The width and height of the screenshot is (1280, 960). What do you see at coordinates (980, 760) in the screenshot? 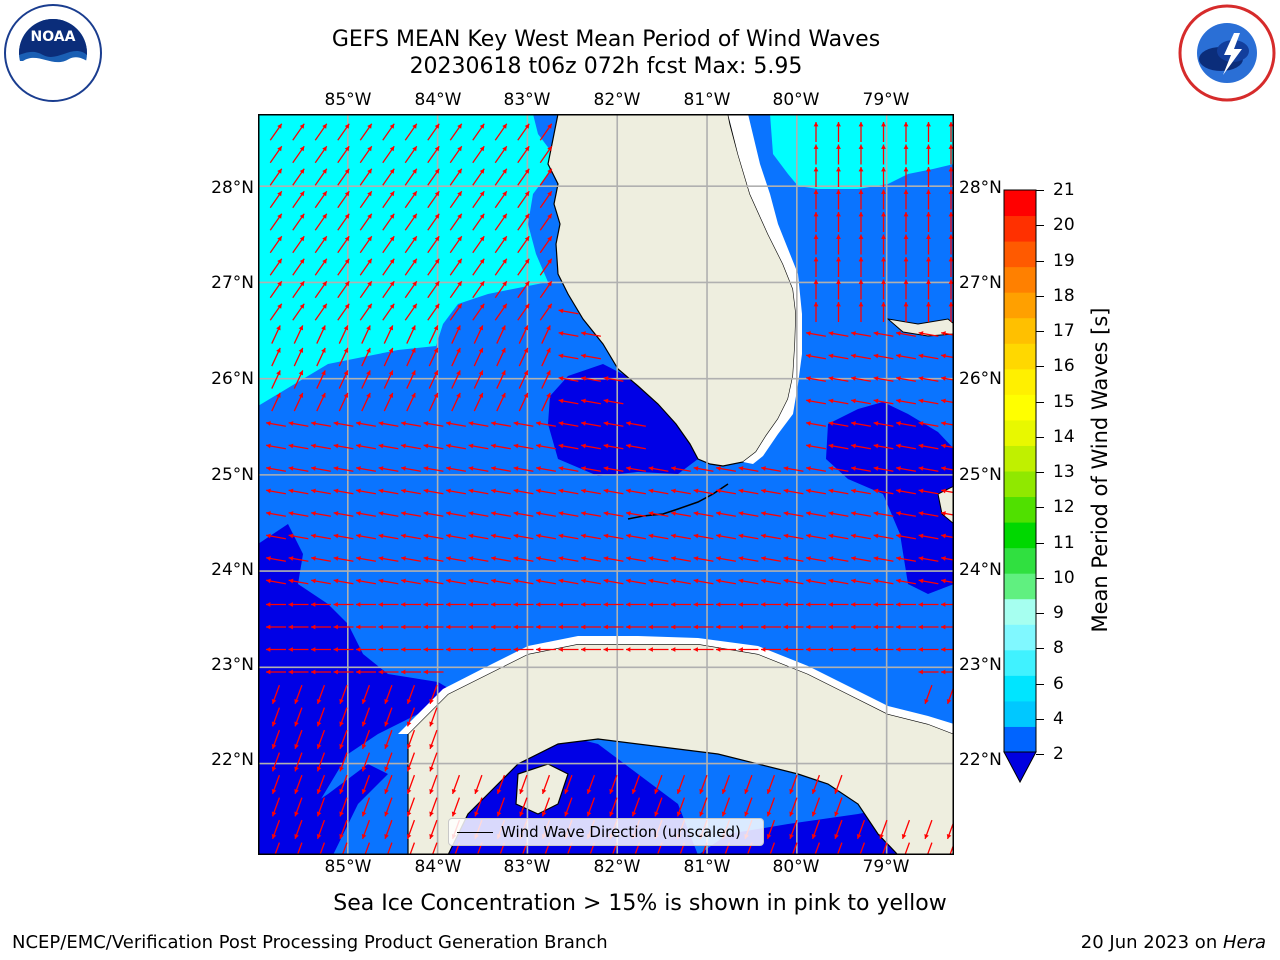
I see `lat-label-right: 22°N` at bounding box center [980, 760].